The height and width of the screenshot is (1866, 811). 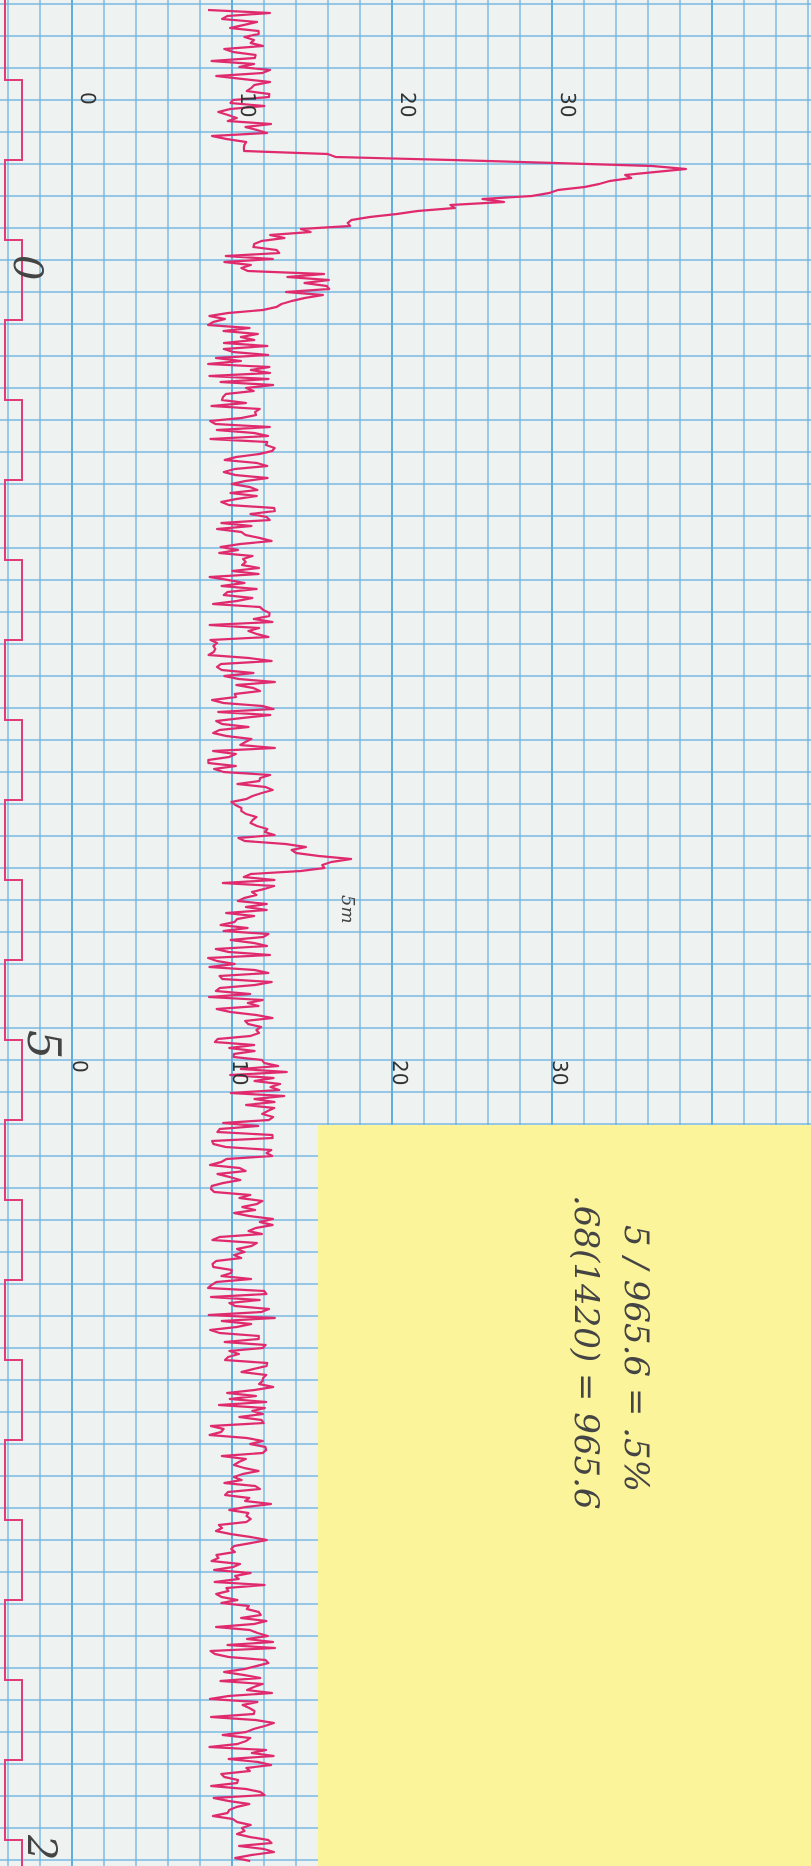 I want to click on hand-mark: 0, so click(x=27, y=267).